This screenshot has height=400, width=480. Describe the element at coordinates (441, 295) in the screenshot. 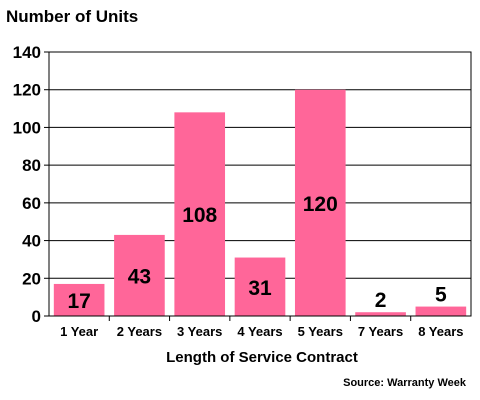

I see `data-label: 5` at that location.